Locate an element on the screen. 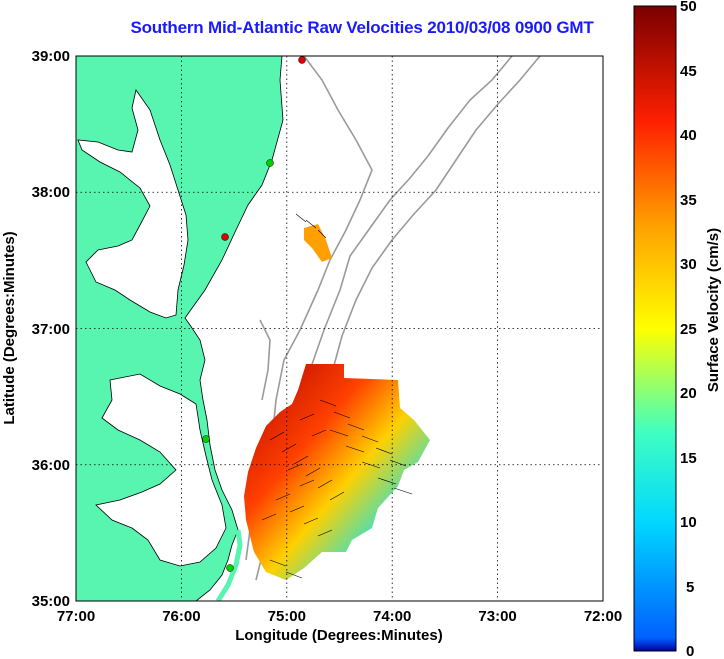 The image size is (724, 659). y-tick-label: 35:00 is located at coordinates (51, 601).